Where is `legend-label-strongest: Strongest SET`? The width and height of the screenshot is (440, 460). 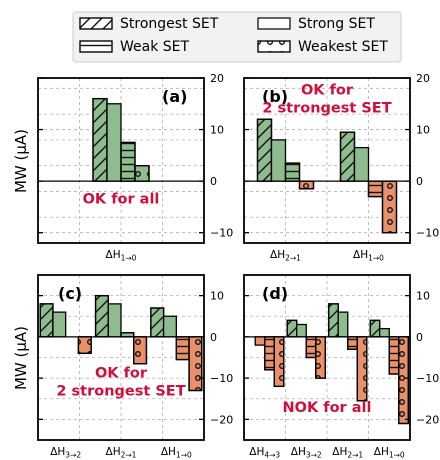 legend-label-strongest: Strongest SET is located at coordinates (169, 24).